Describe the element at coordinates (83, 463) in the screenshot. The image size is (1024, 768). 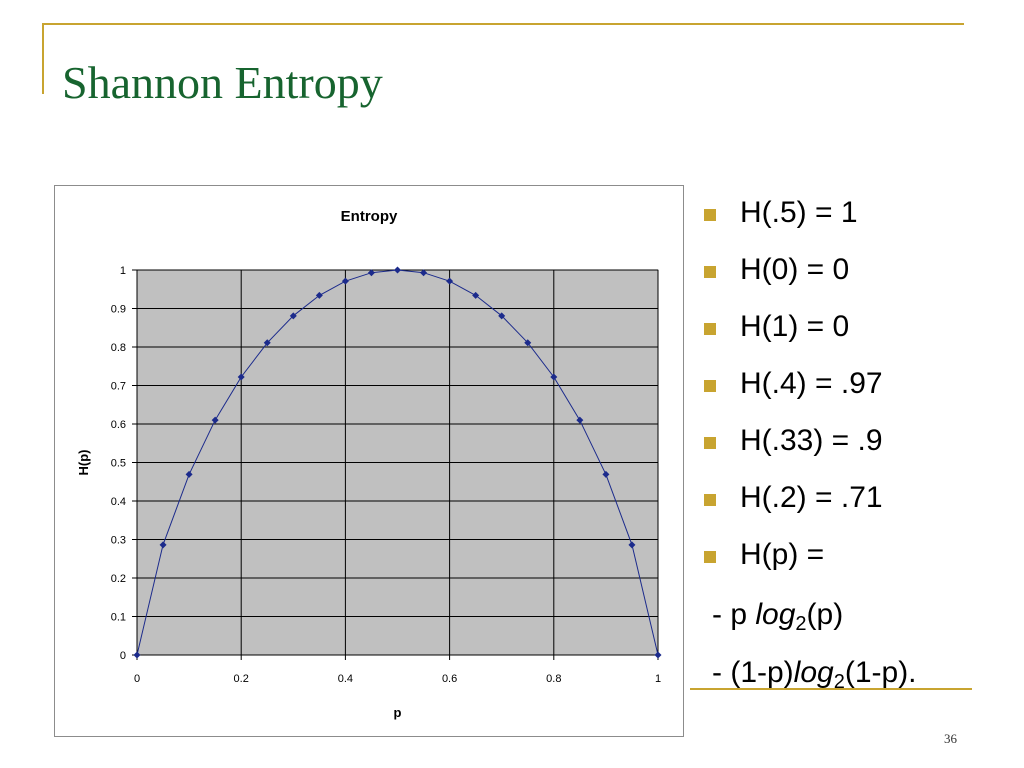
I see `y-axis-label: H(p)` at that location.